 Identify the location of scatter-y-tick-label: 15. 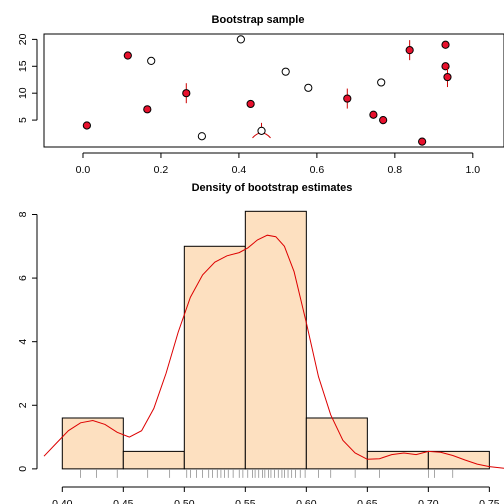
(23, 66).